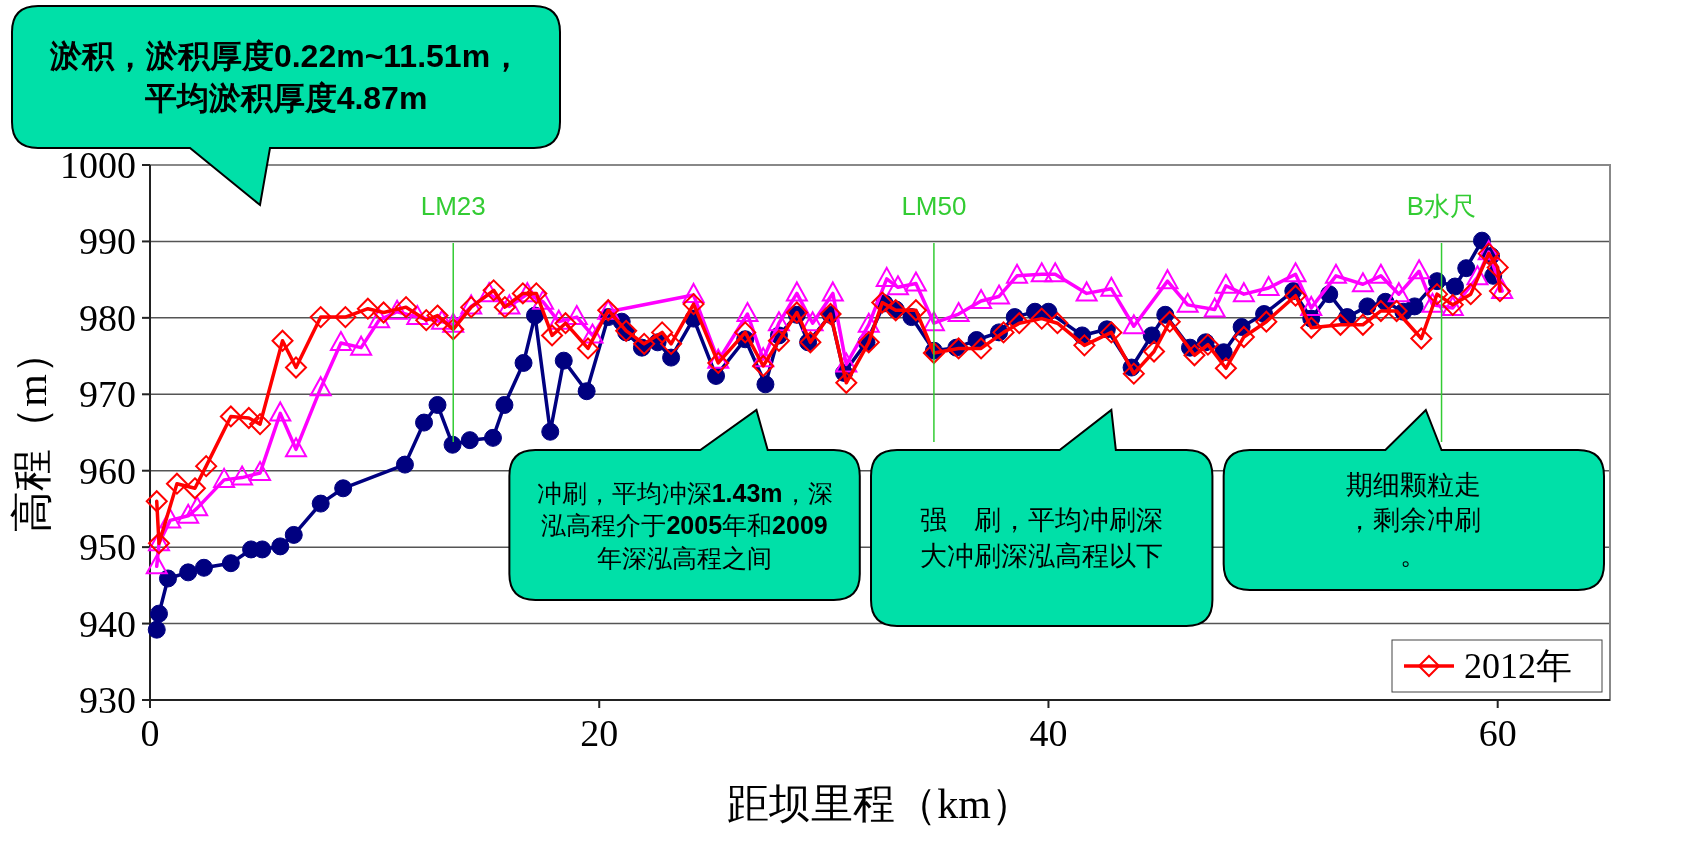  I want to click on x-tick-label: 60, so click(1497, 733).